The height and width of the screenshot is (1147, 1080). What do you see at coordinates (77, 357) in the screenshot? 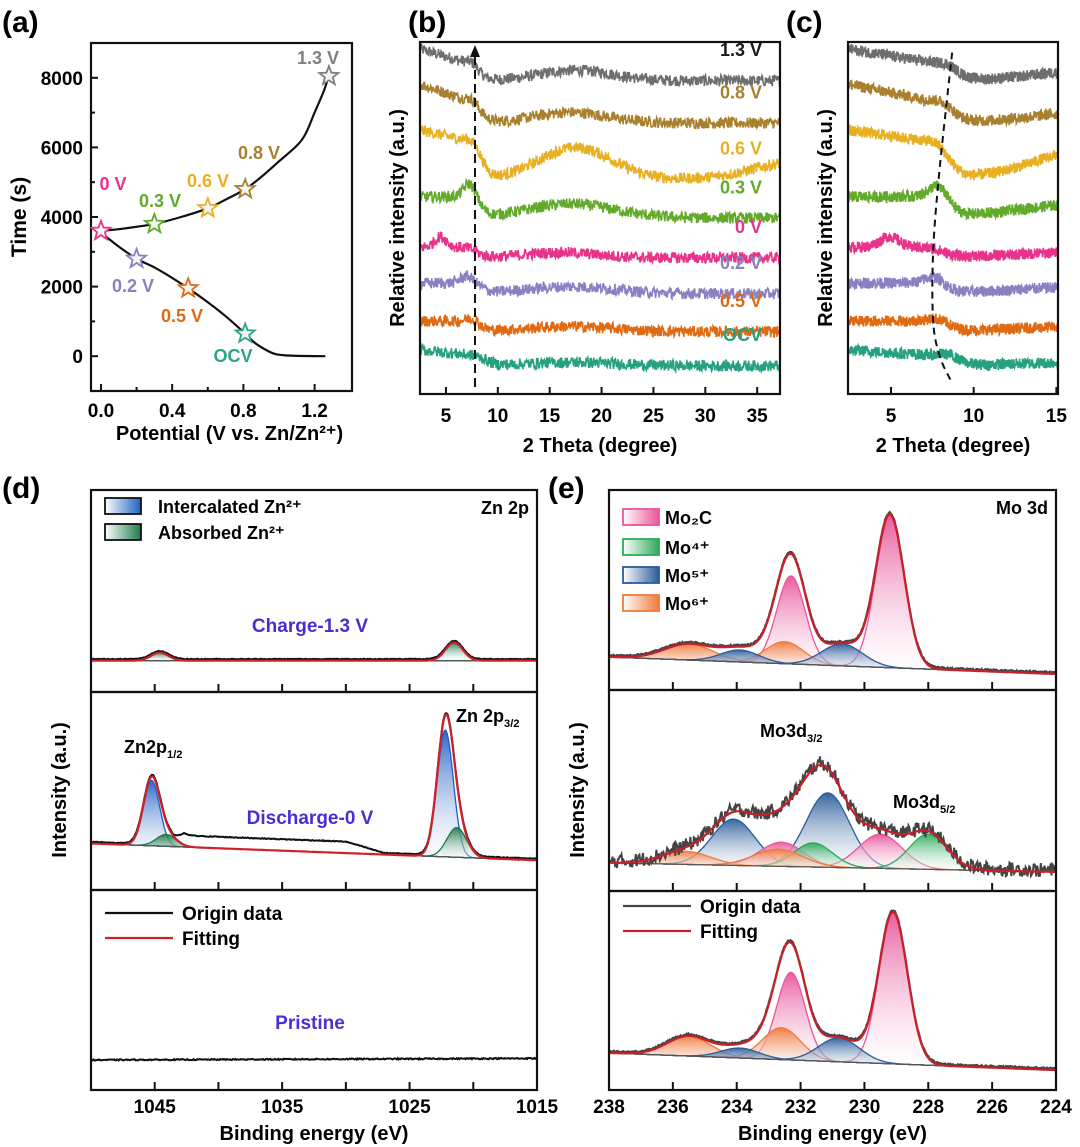
I see `y-tick-label: 0` at bounding box center [77, 357].